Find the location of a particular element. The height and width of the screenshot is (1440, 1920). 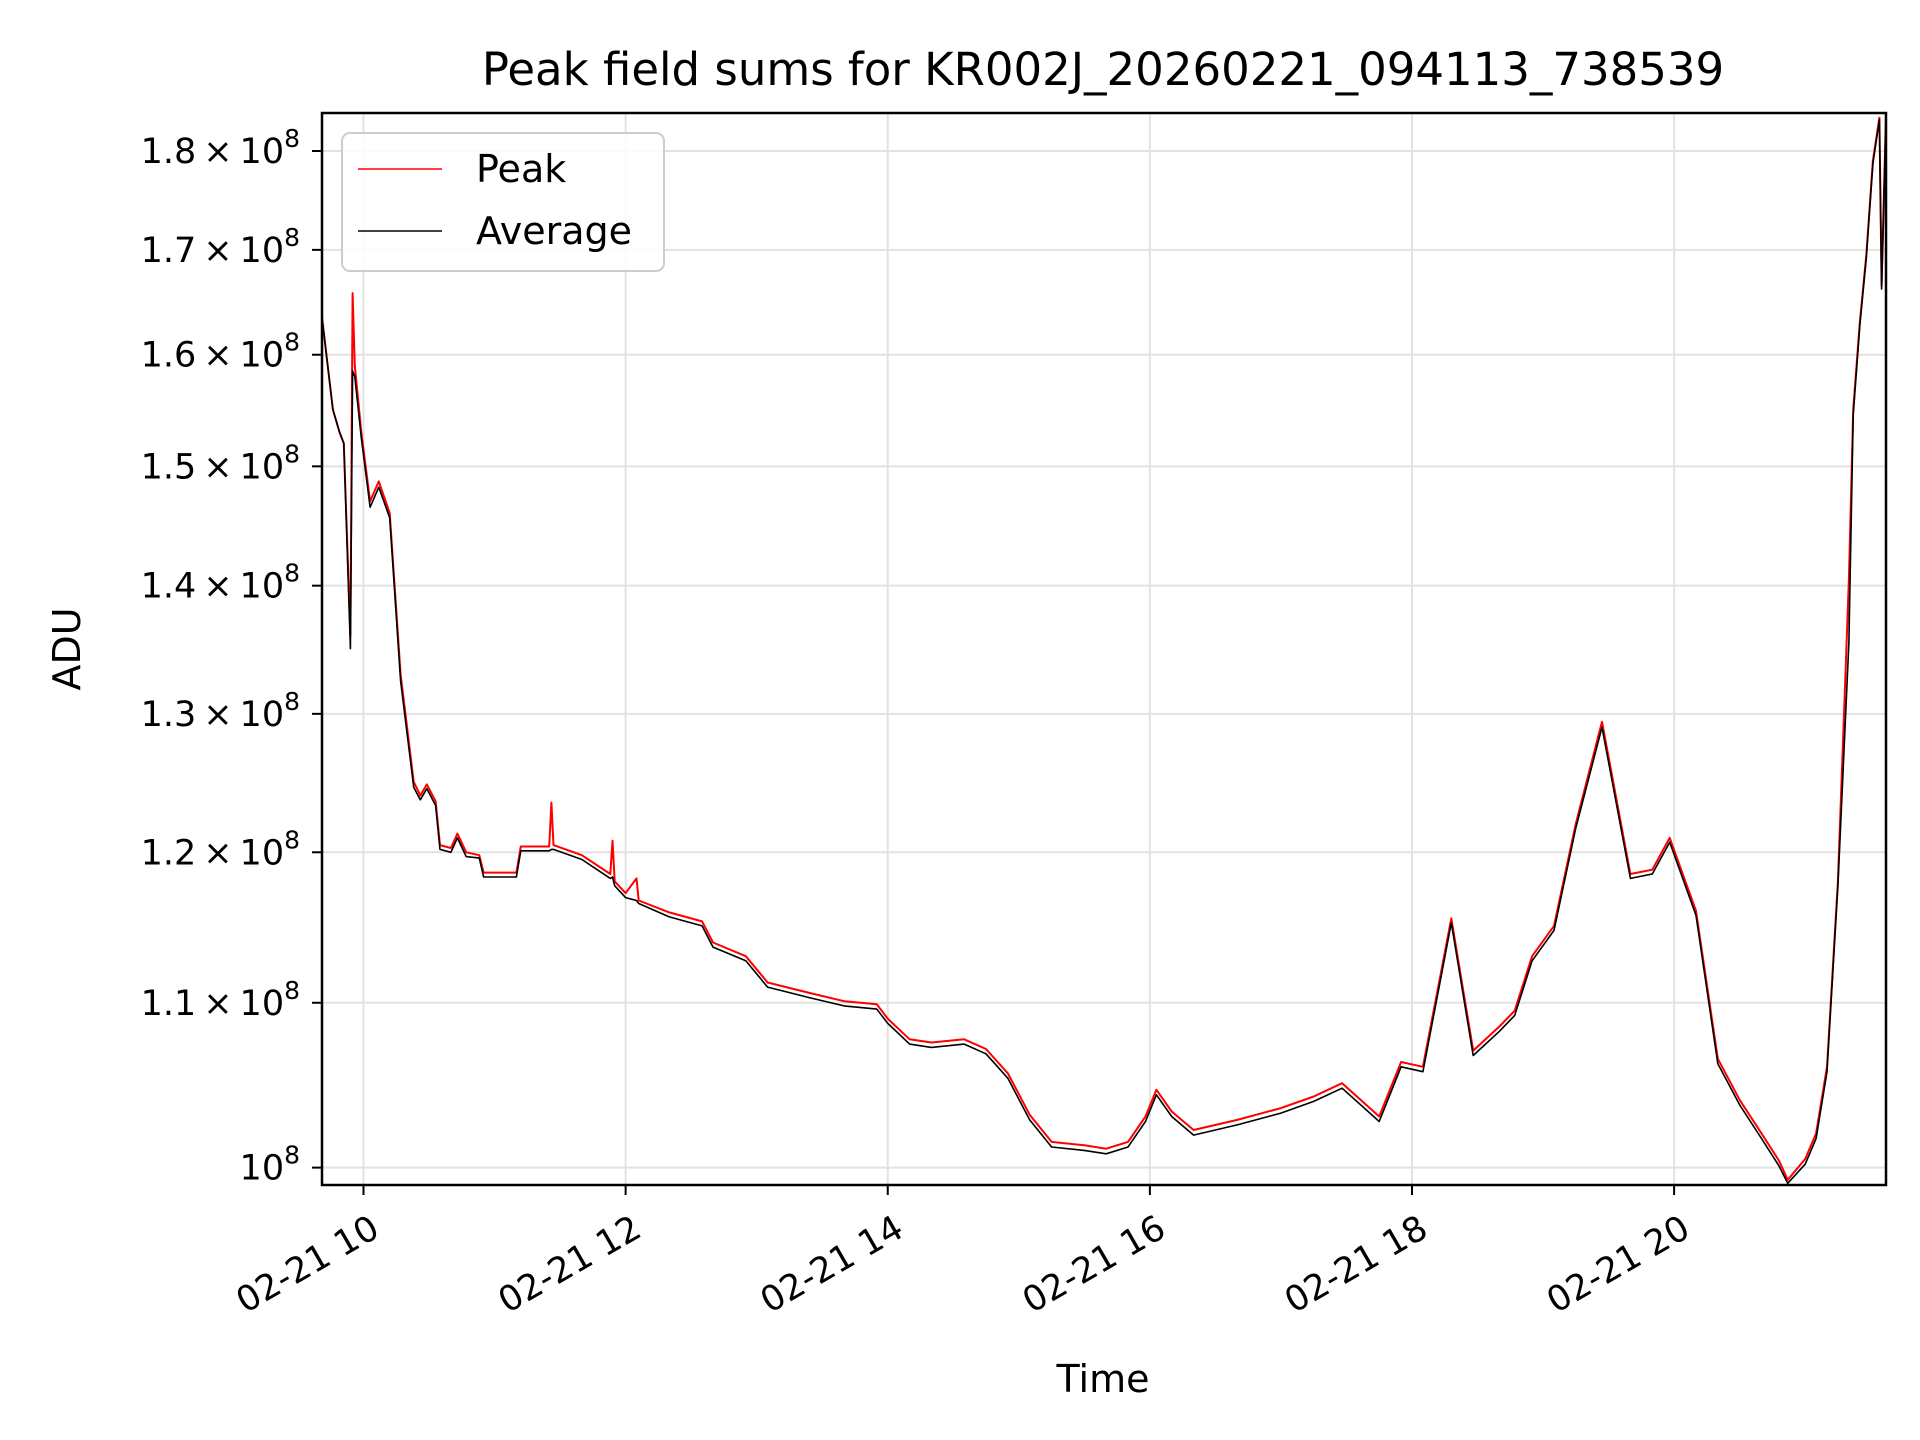

y-tick-label: 1.5 × 10⁸ is located at coordinates (220, 463).